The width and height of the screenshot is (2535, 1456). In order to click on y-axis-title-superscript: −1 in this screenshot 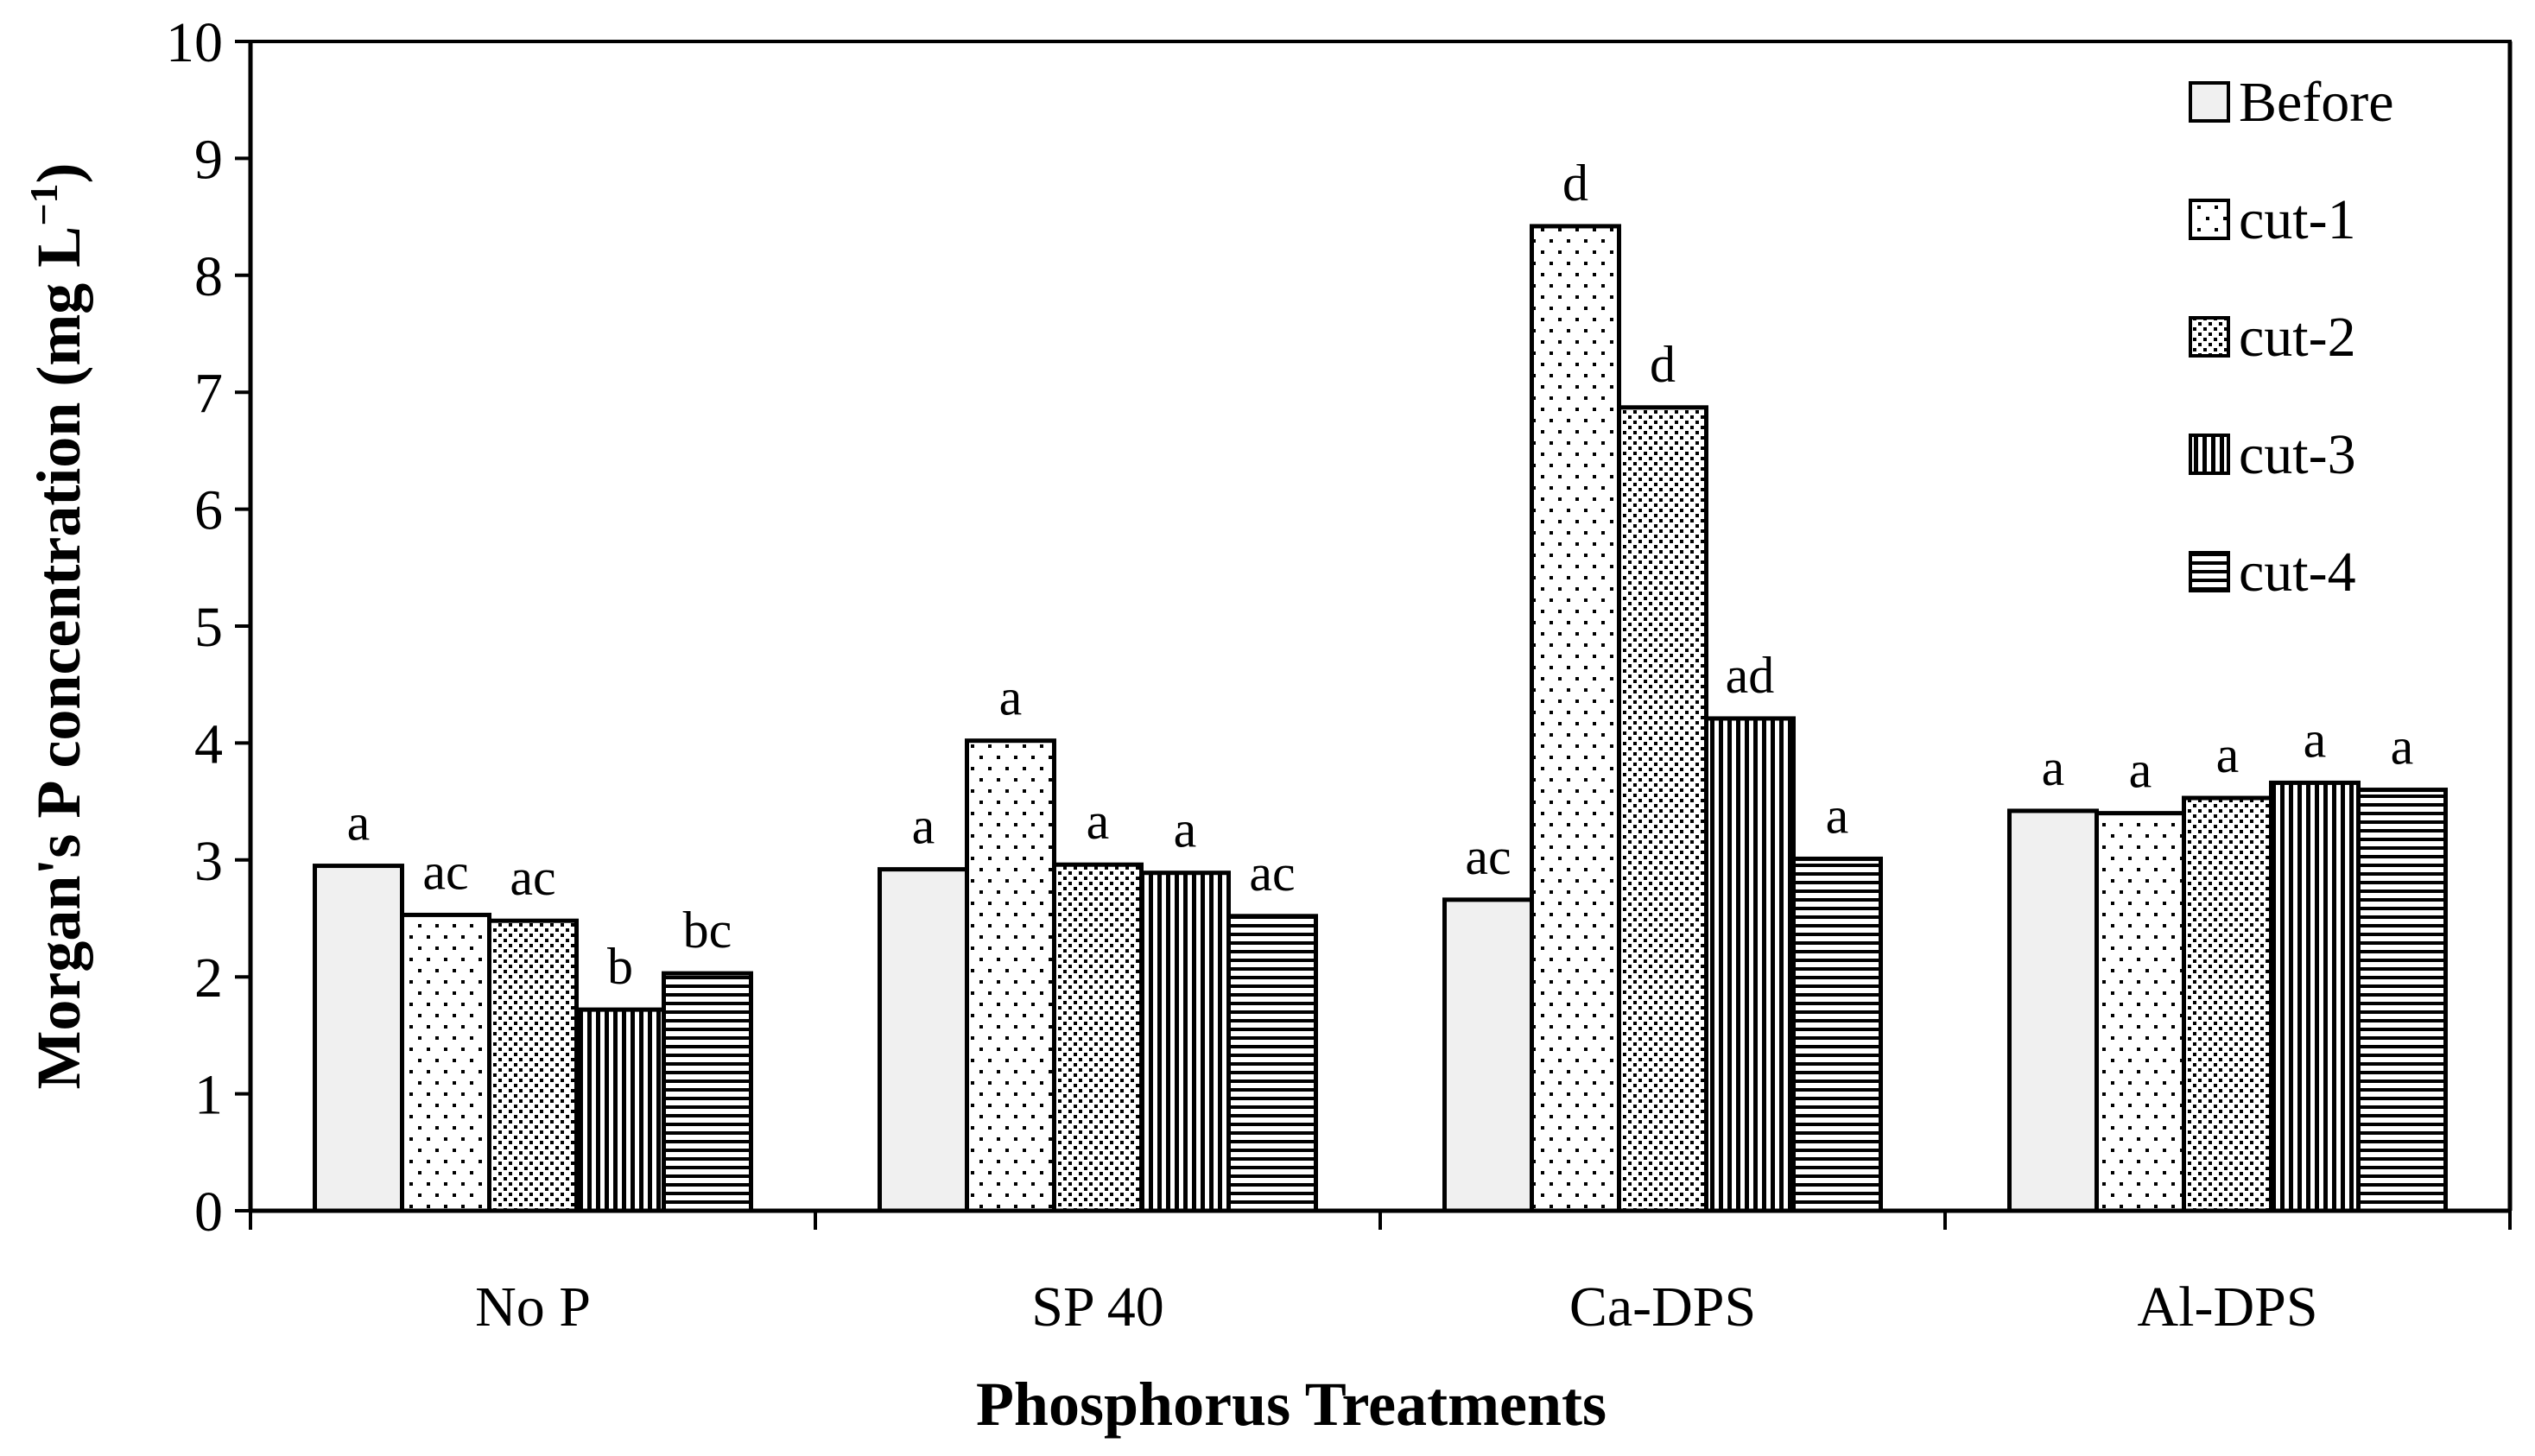, I will do `click(44, 204)`.